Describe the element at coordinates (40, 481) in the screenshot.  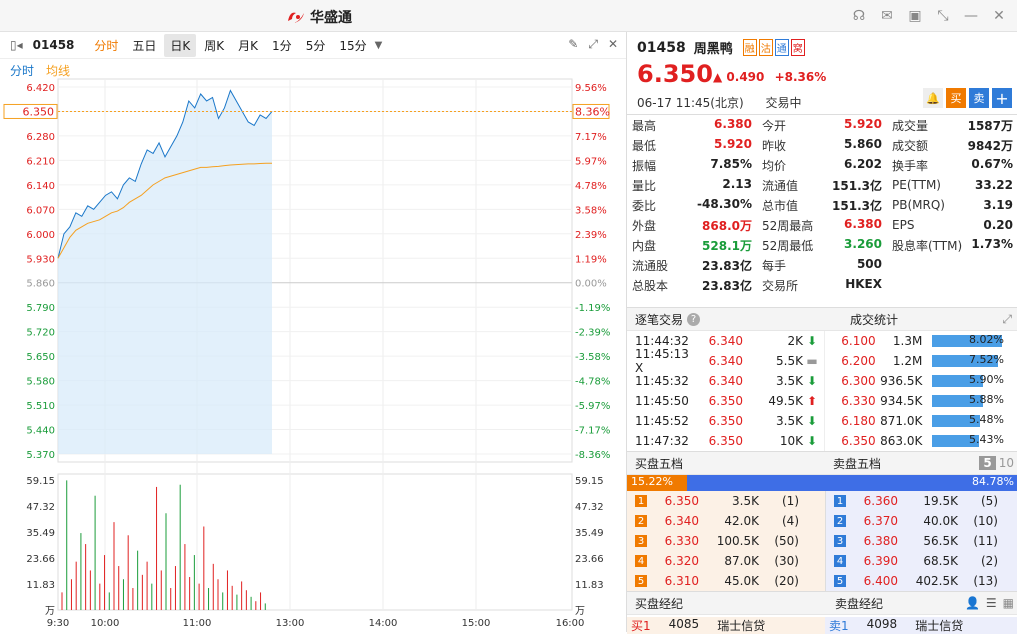
I see `volume-tick-label: 59.15` at that location.